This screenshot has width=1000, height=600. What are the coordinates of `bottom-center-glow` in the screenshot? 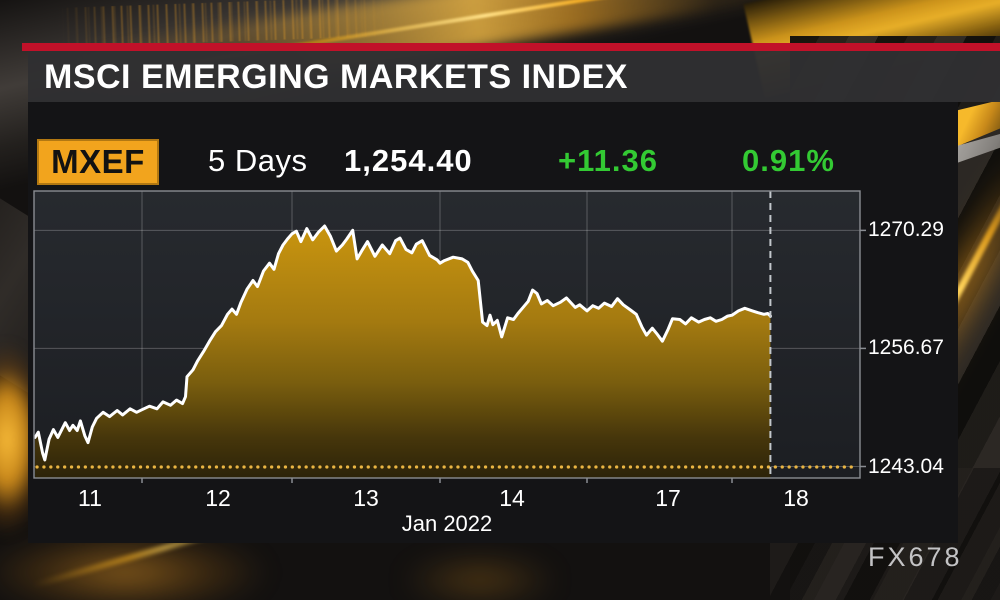 It's located at (480, 574).